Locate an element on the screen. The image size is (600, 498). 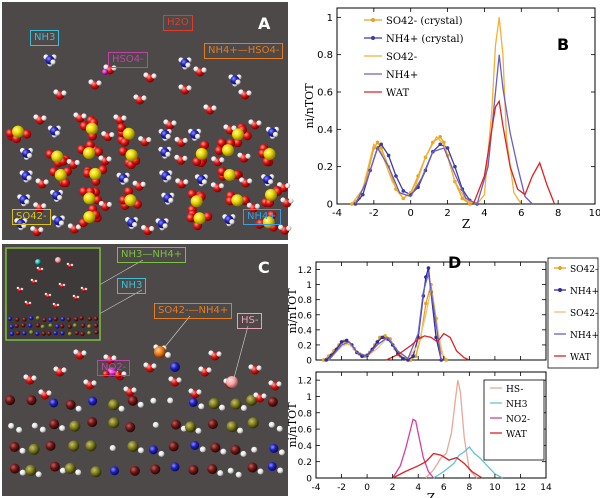
y-tick-label: 0.4 is located at coordinates (325, 130).